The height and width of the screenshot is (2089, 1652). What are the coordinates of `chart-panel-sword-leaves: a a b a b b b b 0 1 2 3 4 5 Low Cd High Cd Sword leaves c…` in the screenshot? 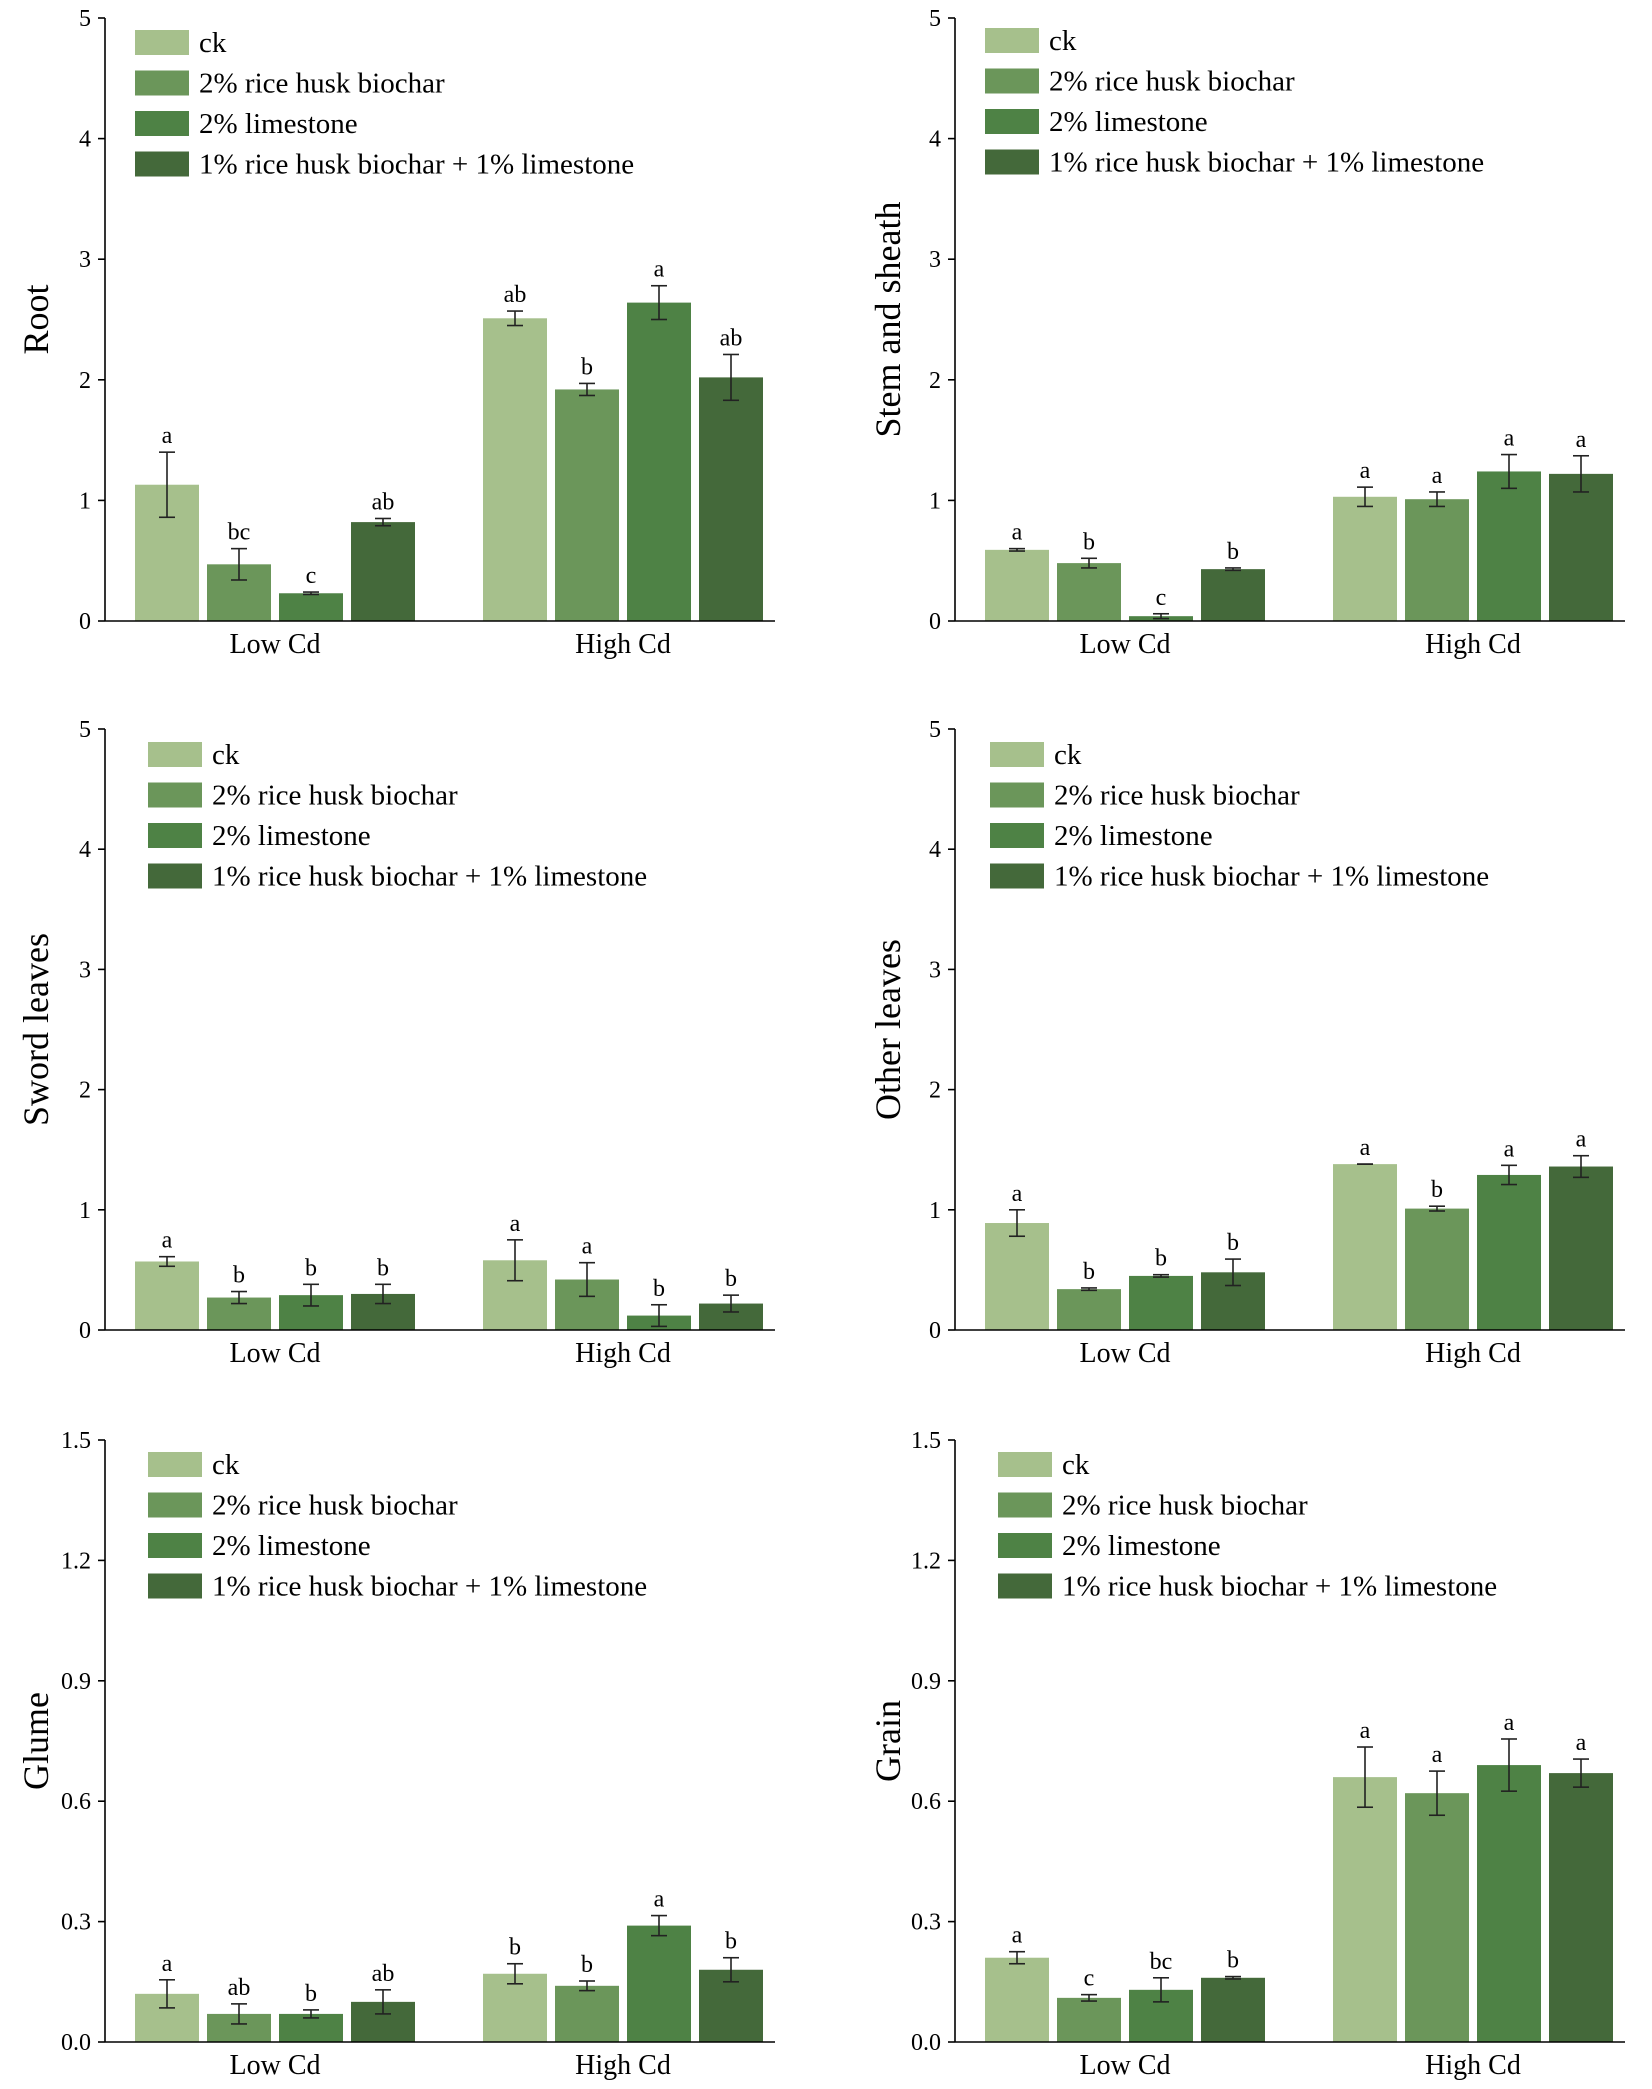 It's located at (395, 1043).